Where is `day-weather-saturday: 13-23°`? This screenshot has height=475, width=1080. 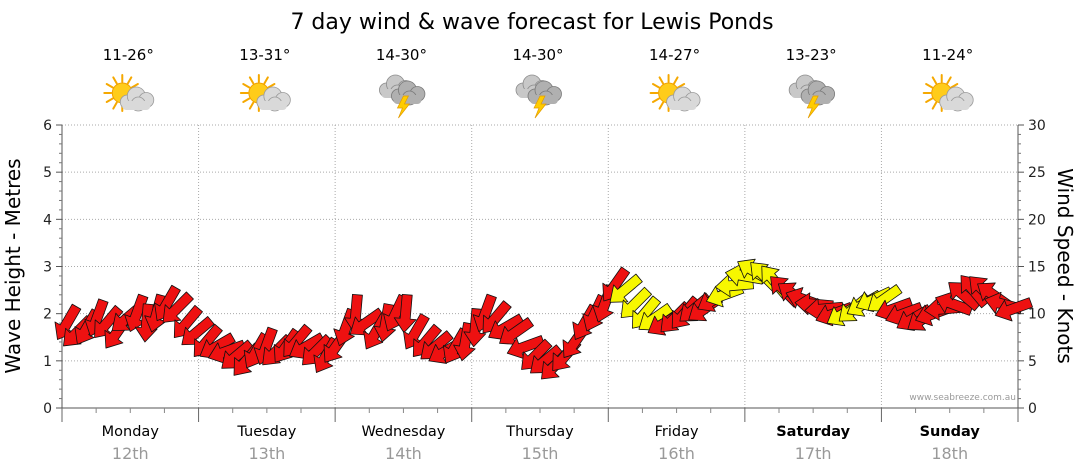
day-weather-saturday: 13-23° is located at coordinates (811, 82).